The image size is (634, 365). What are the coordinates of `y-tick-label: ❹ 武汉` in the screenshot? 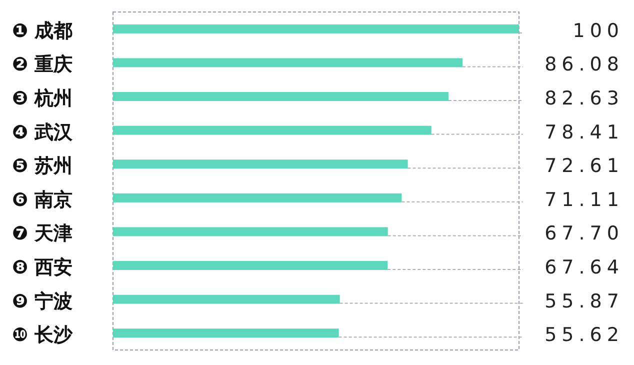 It's located at (43, 132).